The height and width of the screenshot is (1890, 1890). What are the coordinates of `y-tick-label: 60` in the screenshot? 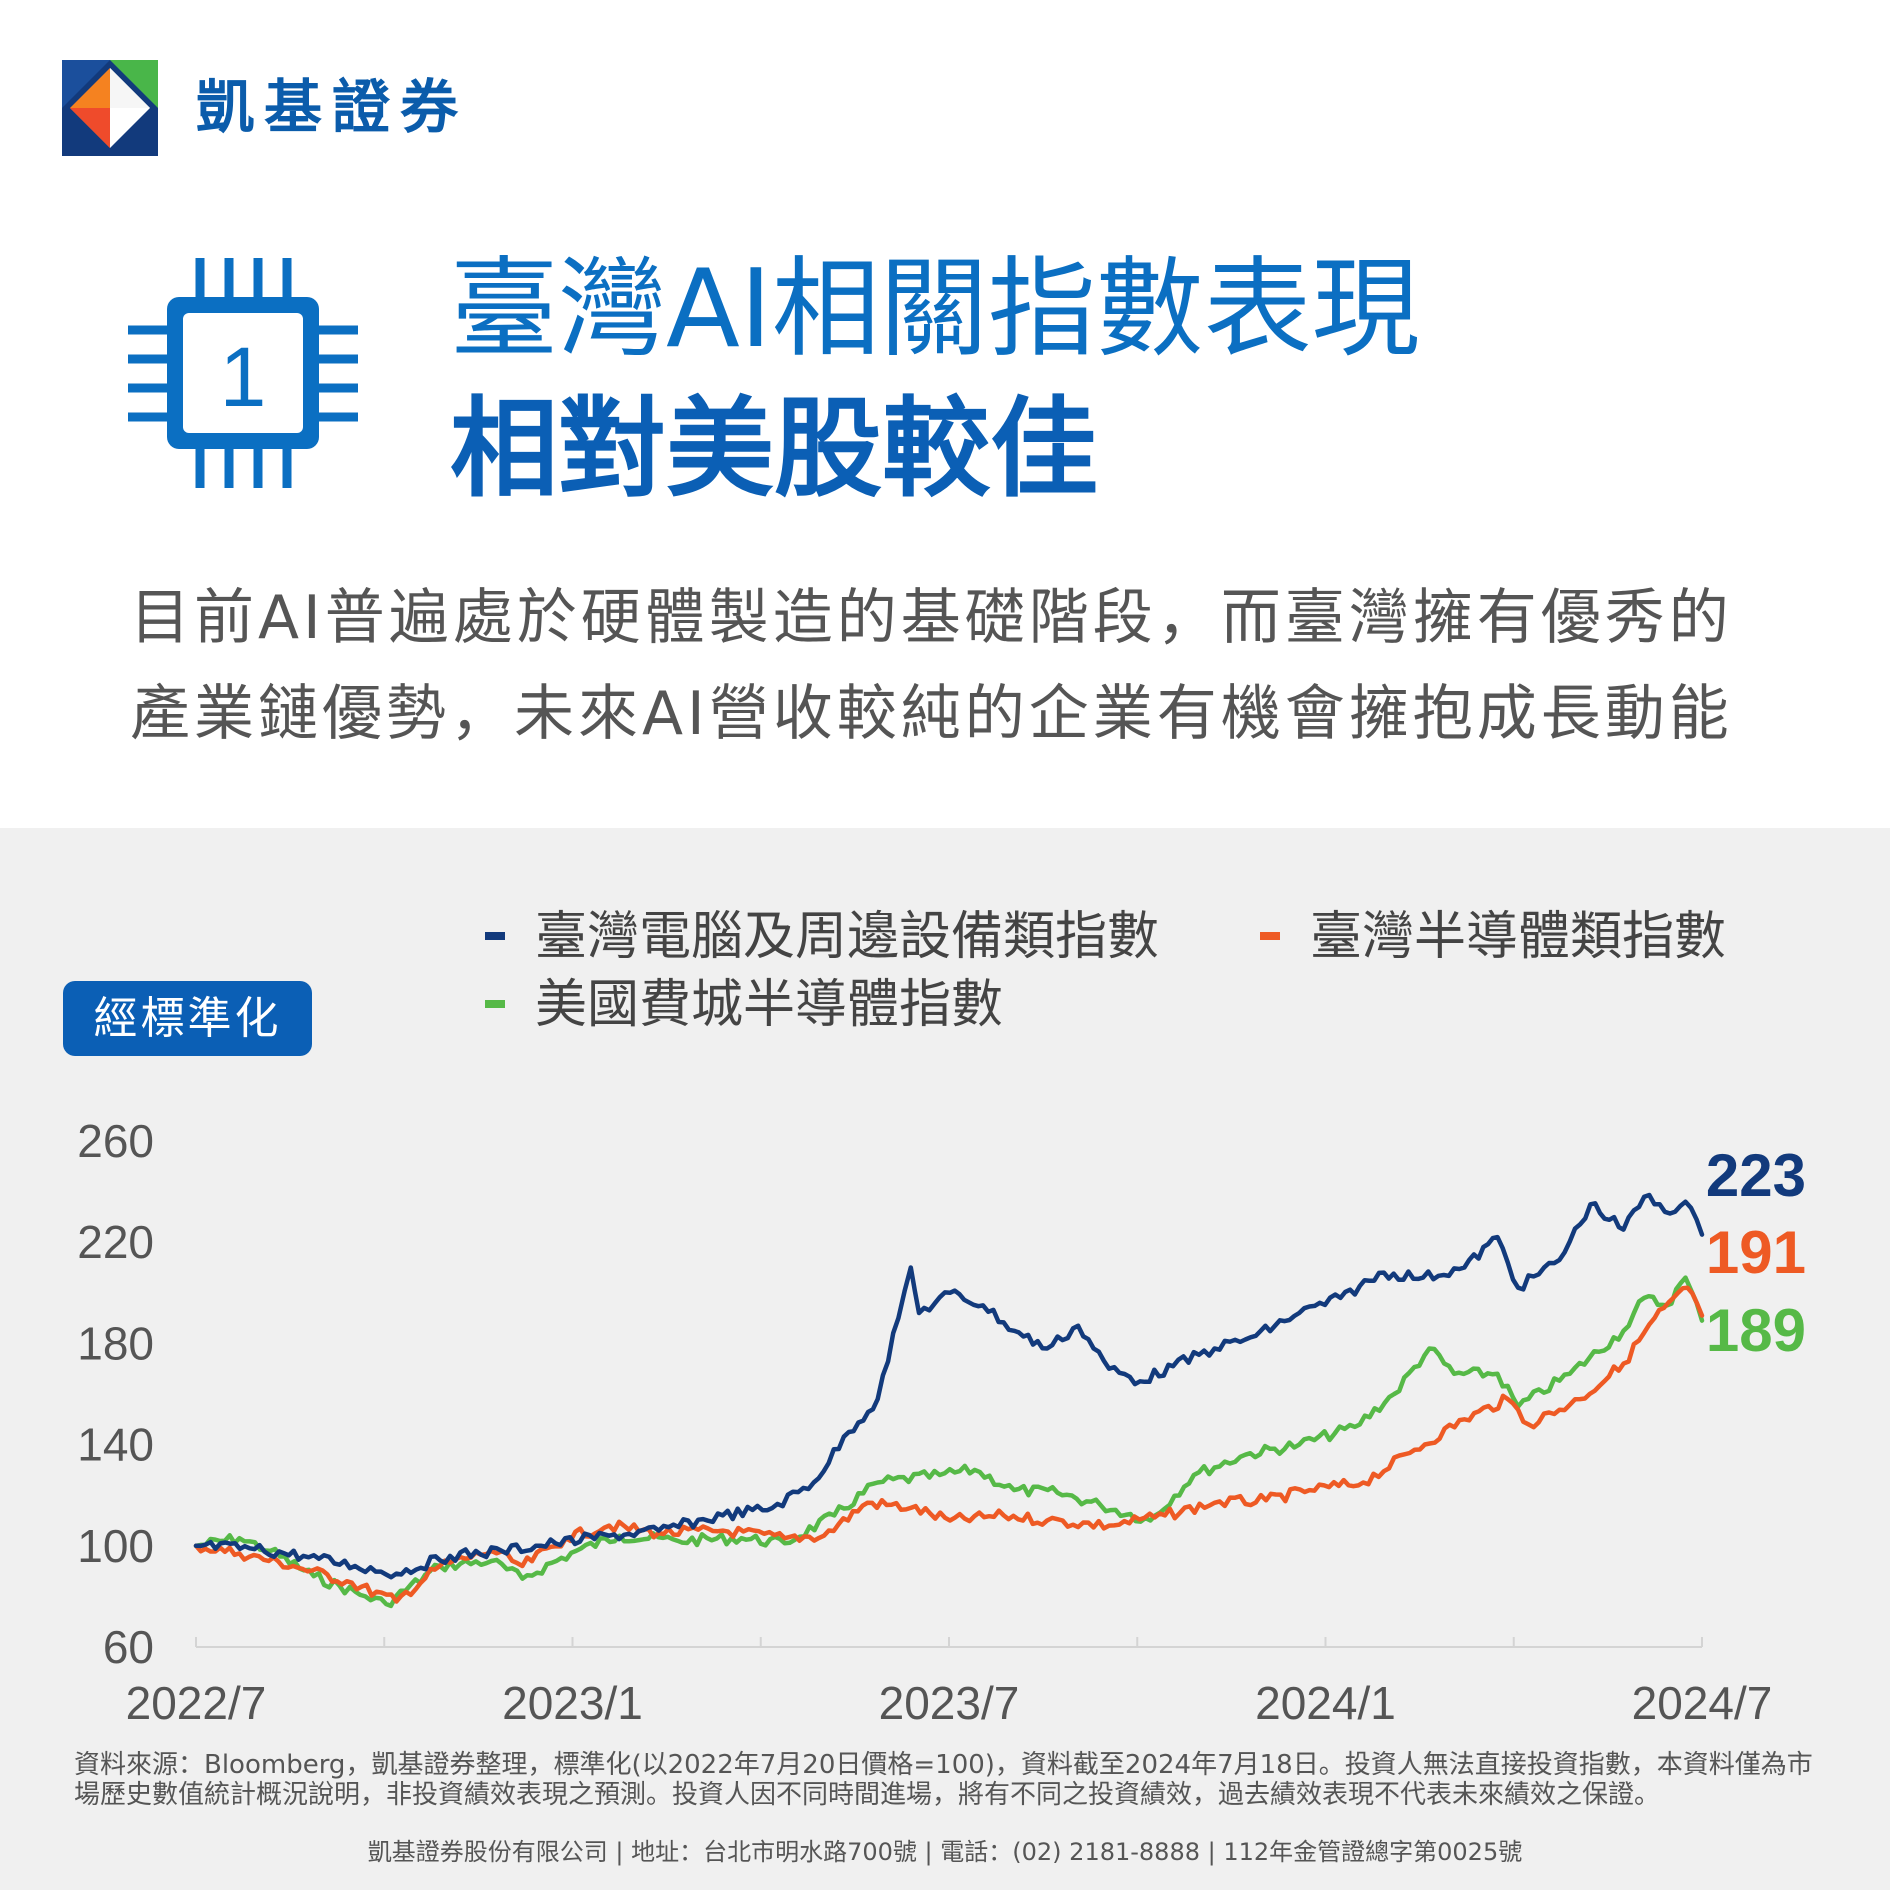 It's located at (128, 1647).